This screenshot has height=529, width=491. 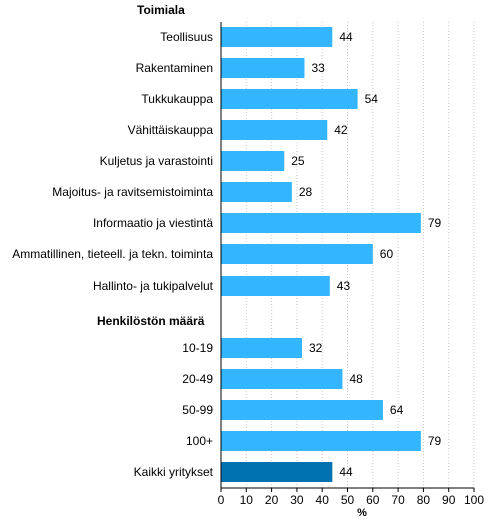 What do you see at coordinates (132, 192) in the screenshot?
I see `category-label: Majoitus- ja ravitsemistoiminta` at bounding box center [132, 192].